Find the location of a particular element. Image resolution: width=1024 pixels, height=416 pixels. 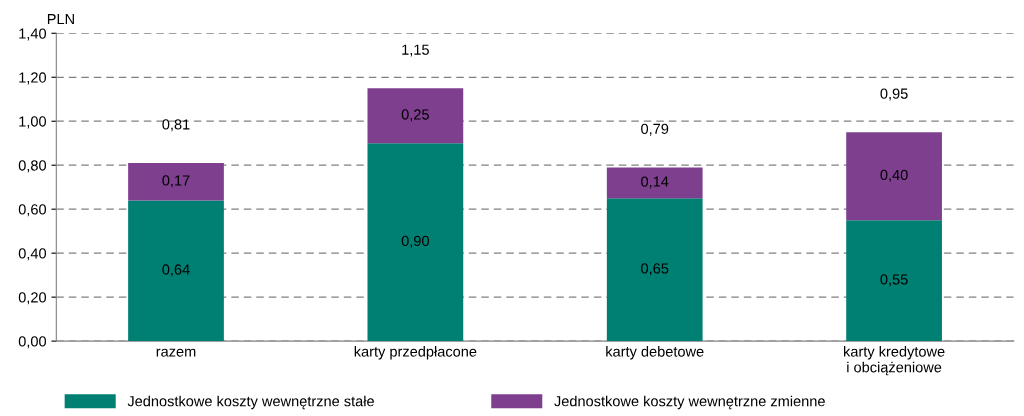

data-label: 0,55 is located at coordinates (894, 280).